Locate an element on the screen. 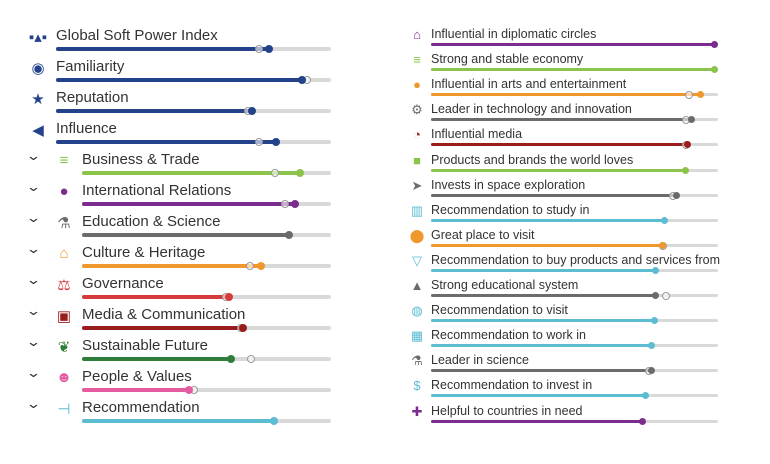  tv-icon: ▣ is located at coordinates (64, 316).